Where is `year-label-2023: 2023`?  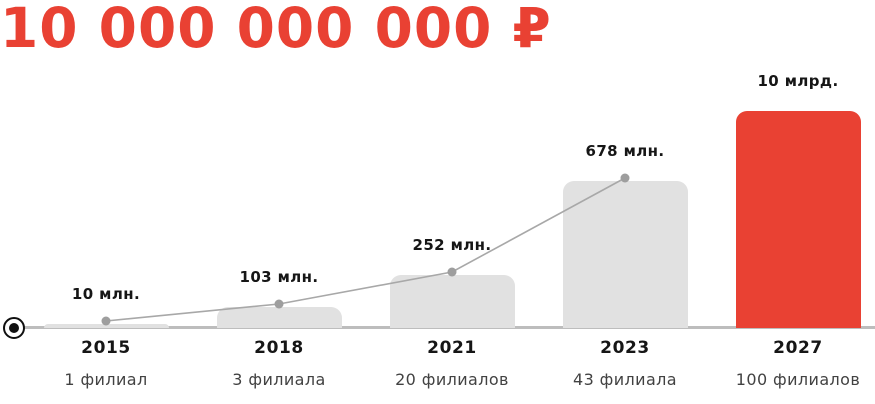
year-label-2023: 2023 is located at coordinates (625, 348).